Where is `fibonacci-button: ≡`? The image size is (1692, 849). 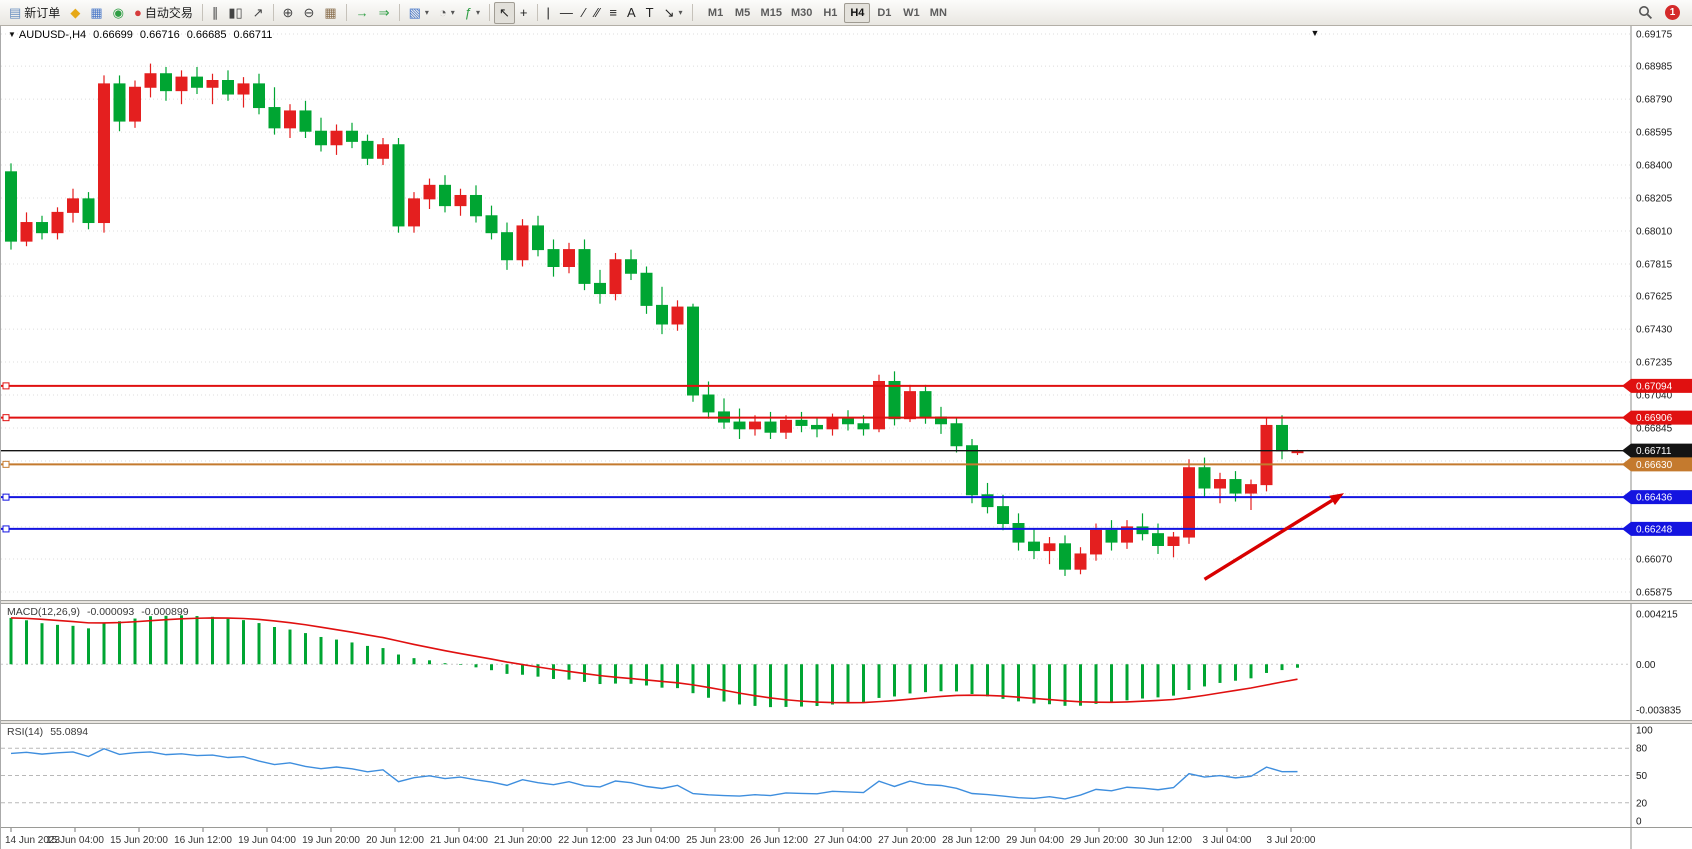
fibonacci-button: ≡ is located at coordinates (613, 13).